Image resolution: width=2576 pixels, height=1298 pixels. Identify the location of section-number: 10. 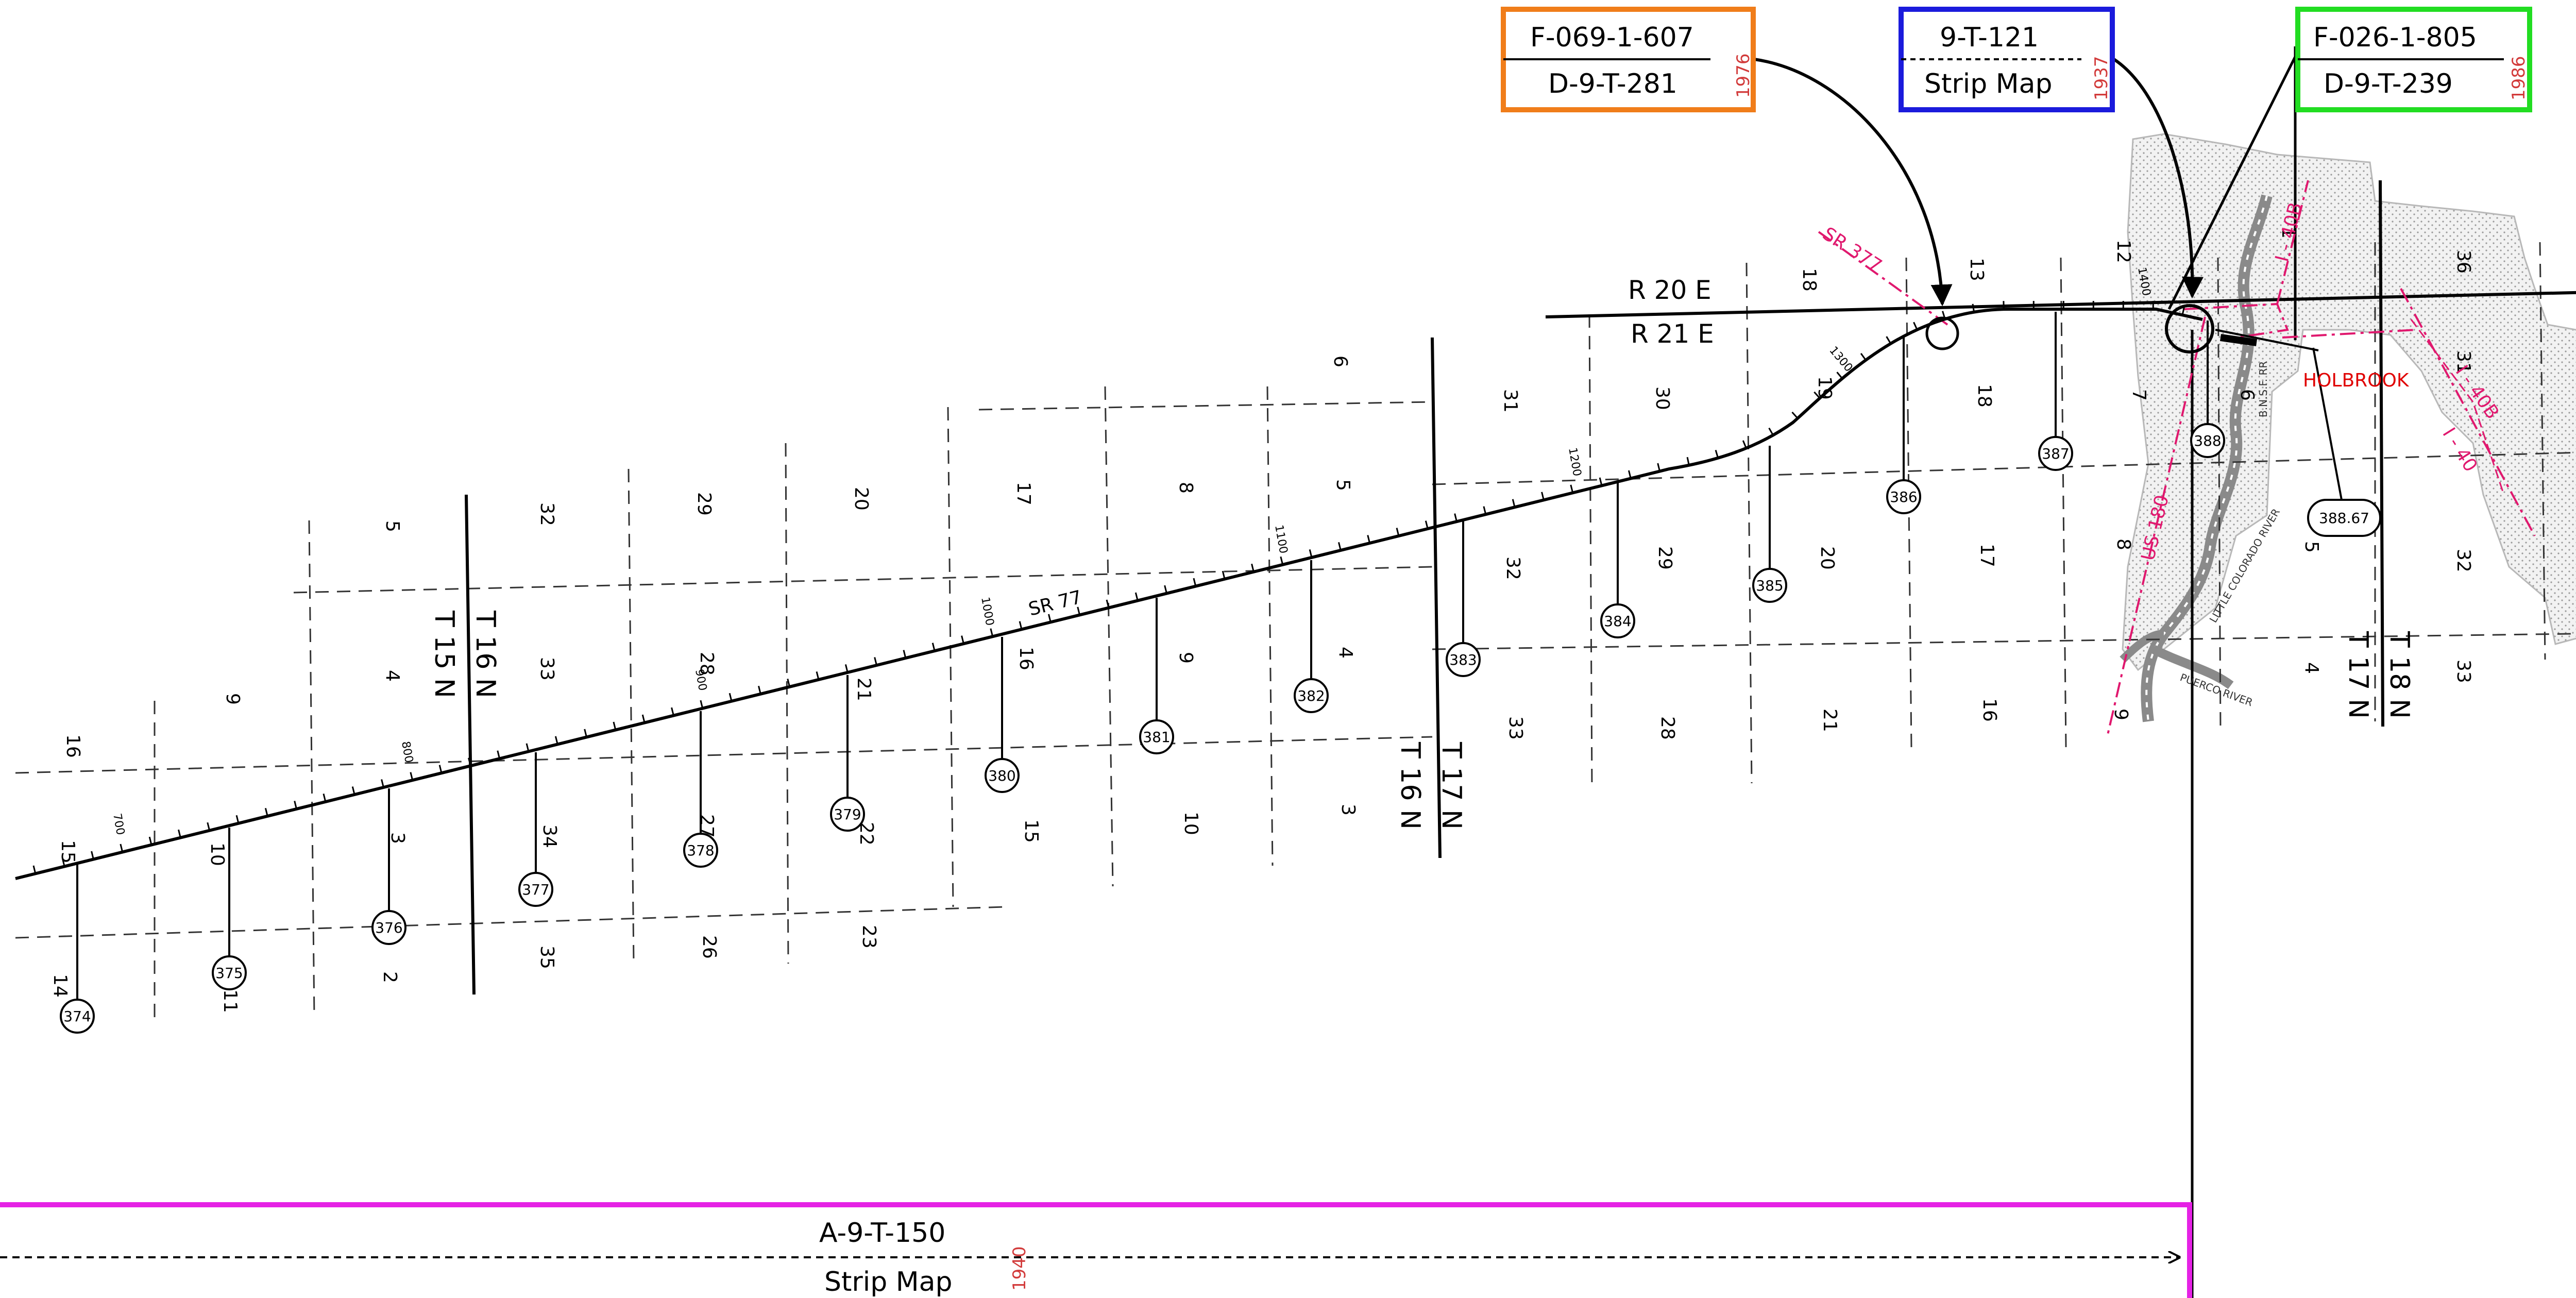
(217, 854).